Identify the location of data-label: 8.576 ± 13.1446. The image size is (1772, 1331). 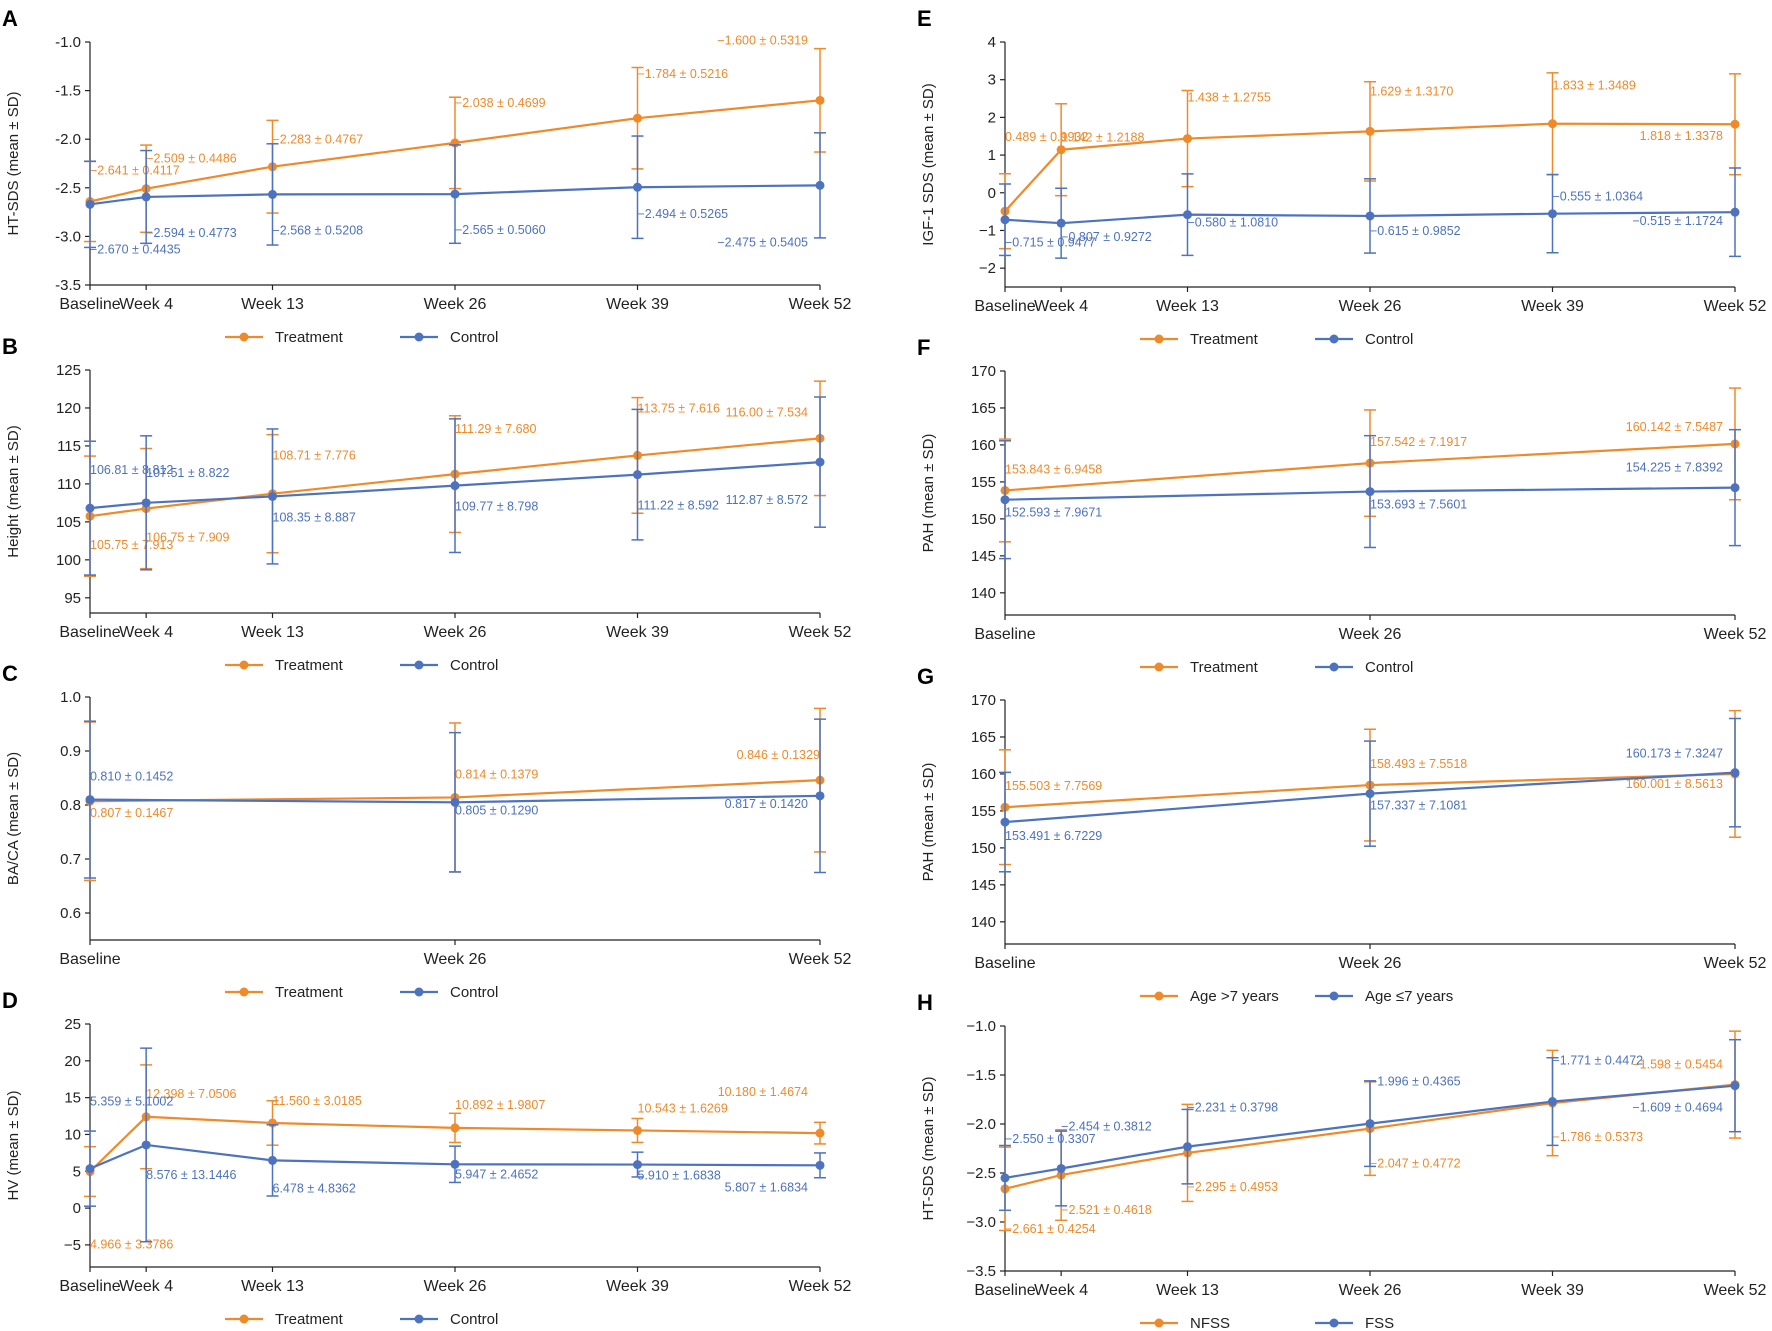
(191, 1175).